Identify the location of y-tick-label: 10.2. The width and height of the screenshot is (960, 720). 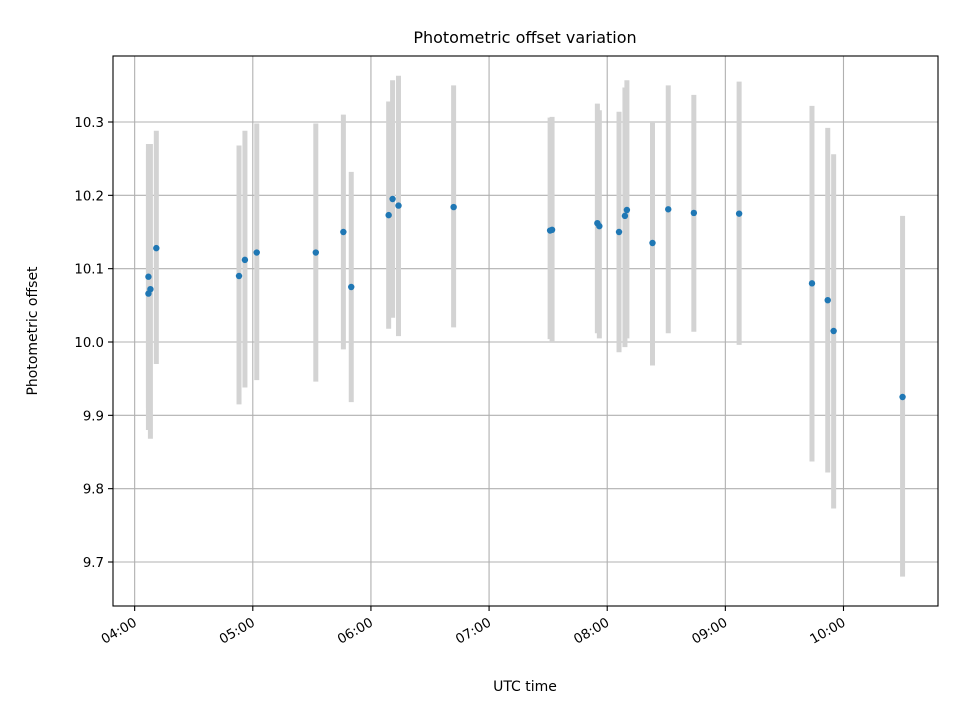
(89, 196).